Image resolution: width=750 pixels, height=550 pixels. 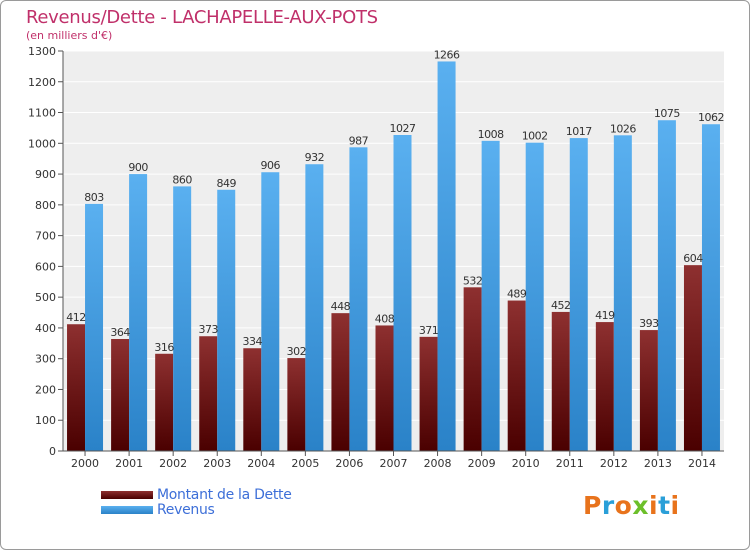 What do you see at coordinates (473, 280) in the screenshot?
I see `value-label-dette: 532` at bounding box center [473, 280].